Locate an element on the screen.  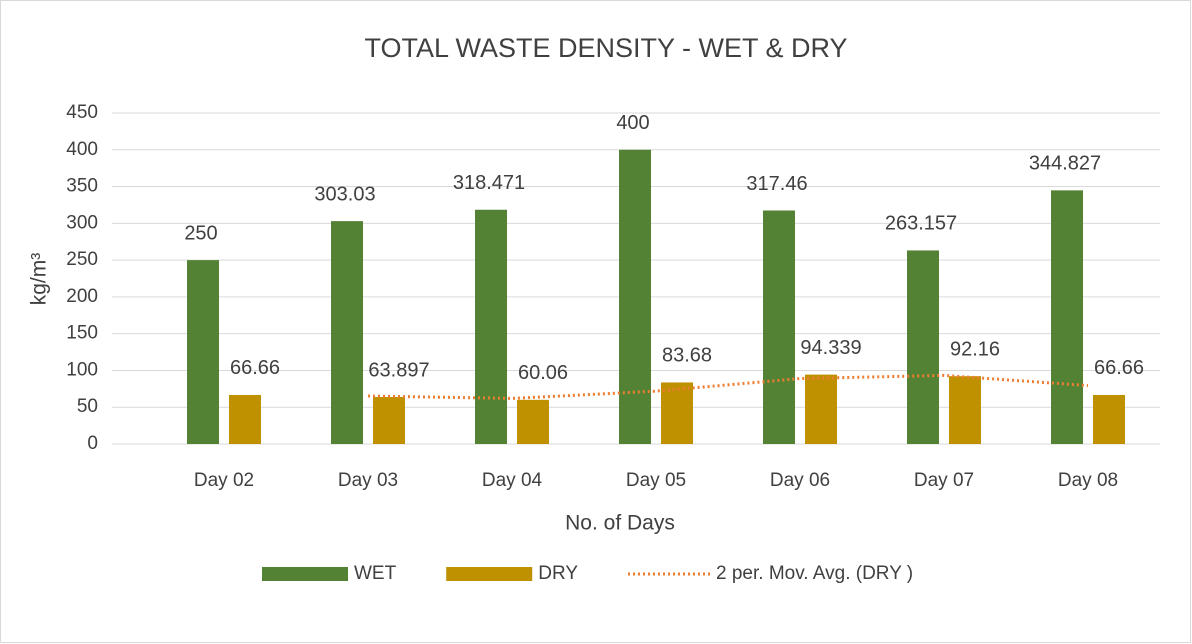
data-label: 83.68 is located at coordinates (687, 356).